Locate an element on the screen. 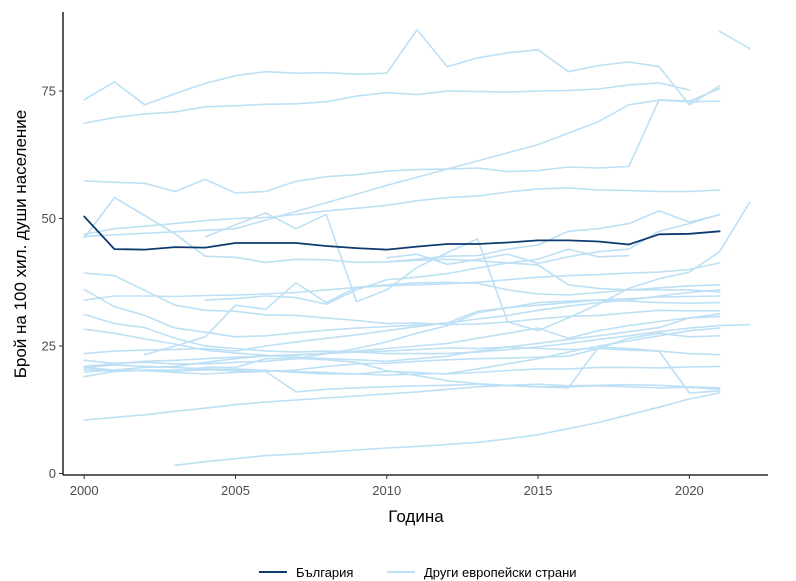 This screenshot has height=581, width=796. bulgaria-line is located at coordinates (402, 233).